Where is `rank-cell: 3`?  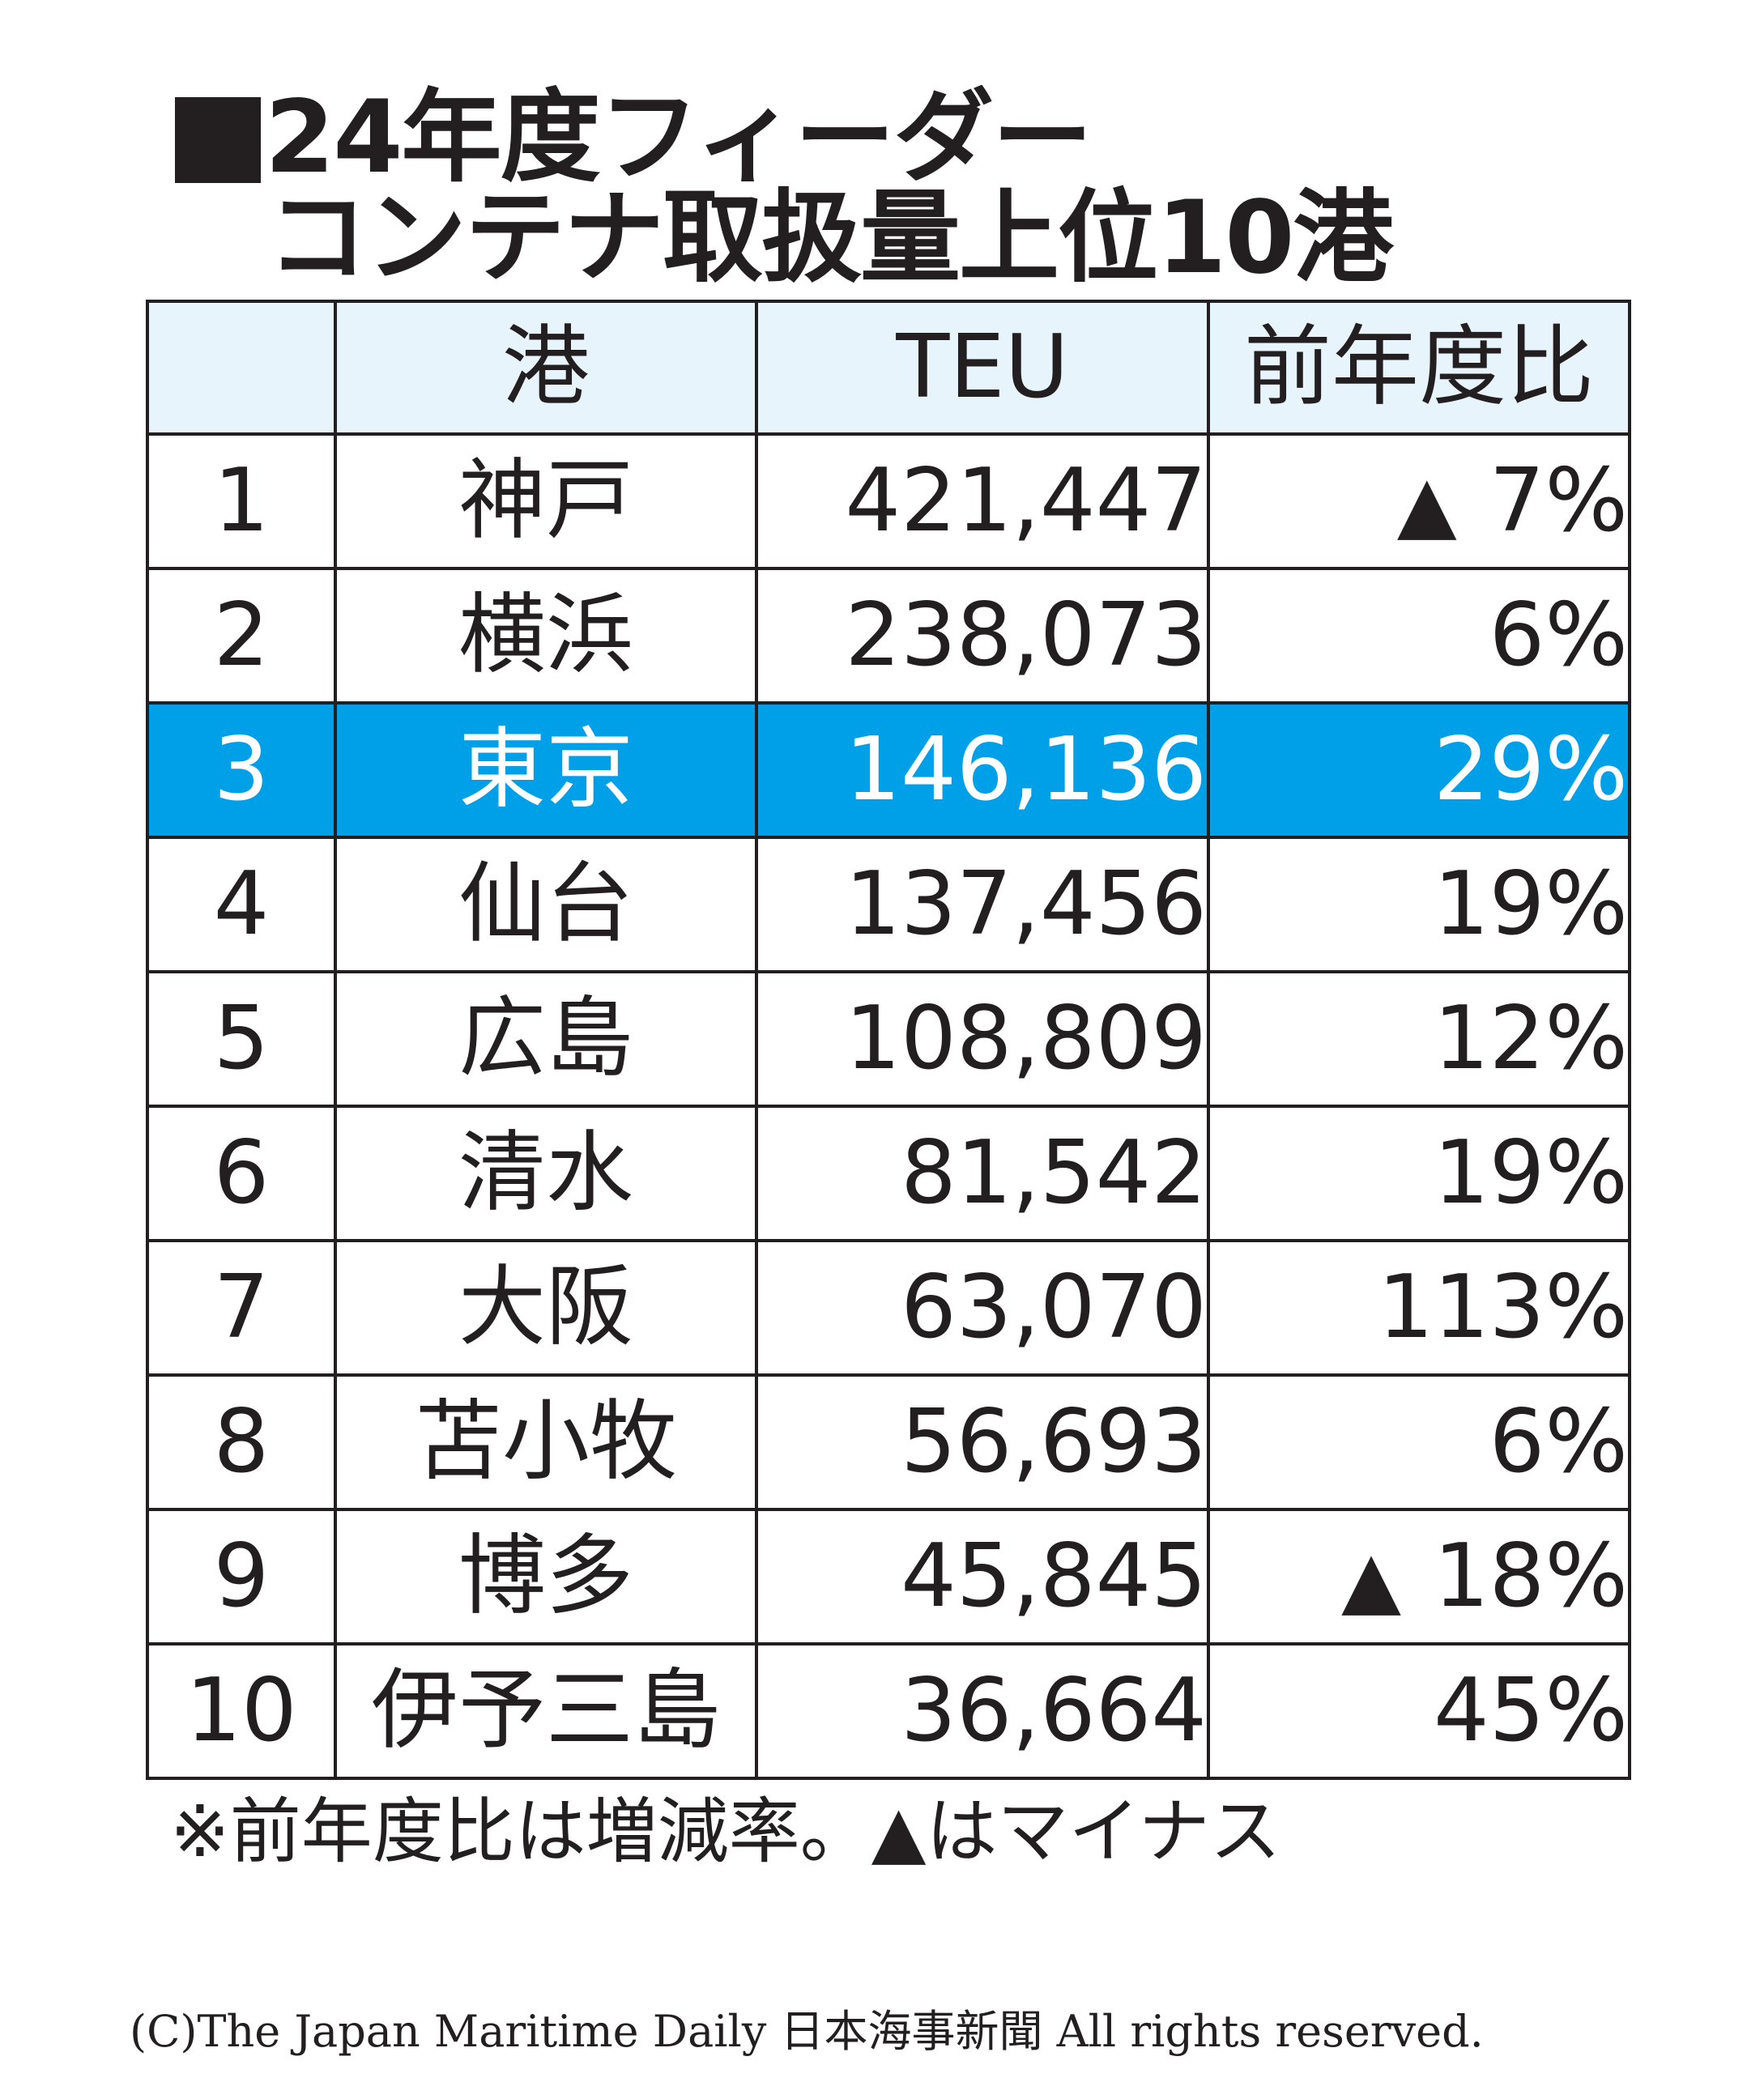 rank-cell: 3 is located at coordinates (241, 770).